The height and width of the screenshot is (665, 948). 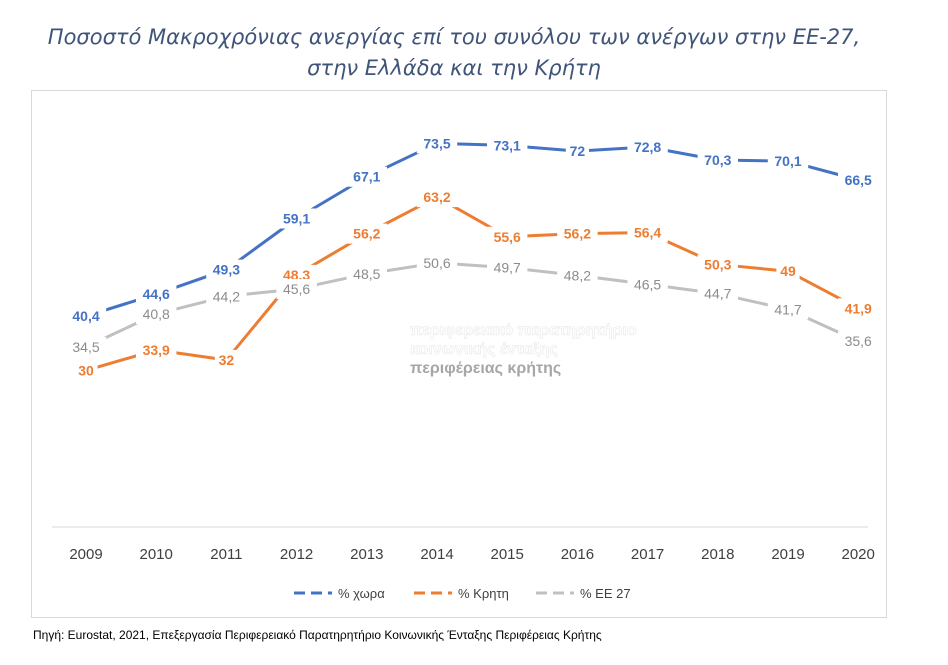 I want to click on data-label: 35,6, so click(x=858, y=341).